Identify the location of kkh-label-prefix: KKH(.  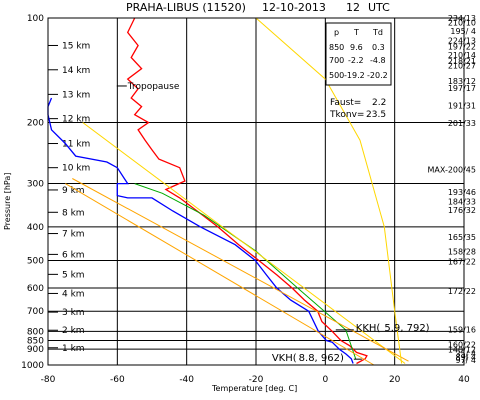
(368, 328).